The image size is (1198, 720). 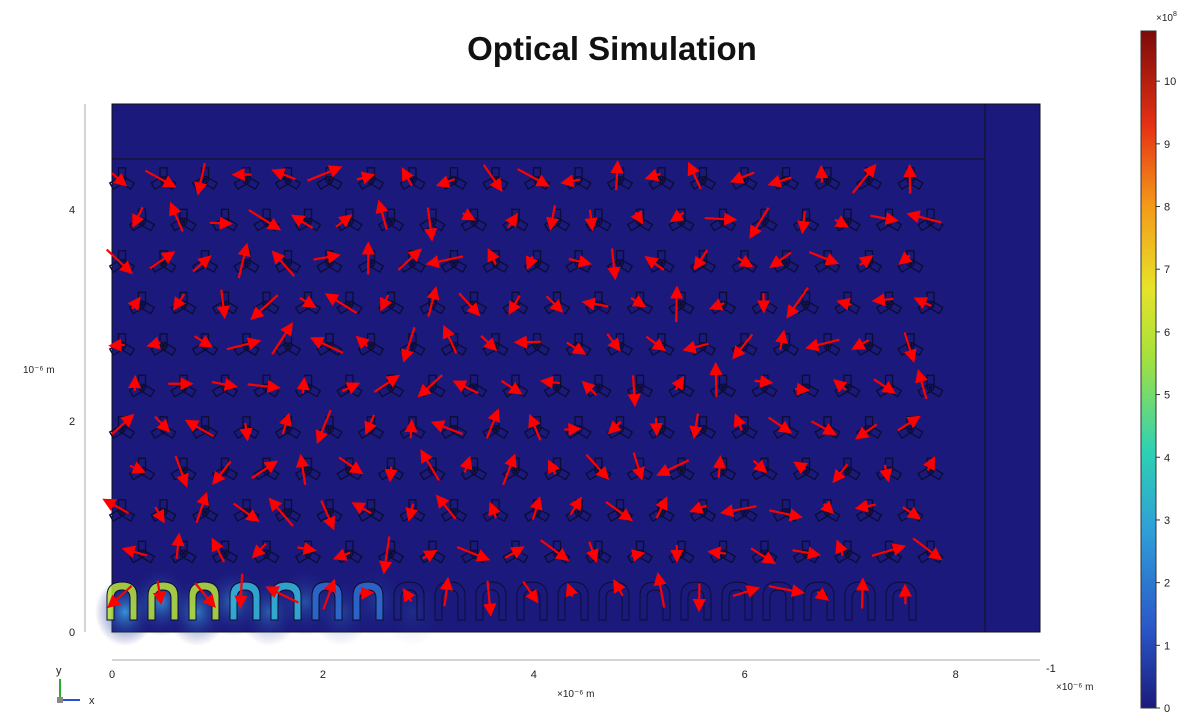 What do you see at coordinates (745, 675) in the screenshot?
I see `x-tick-label: 6` at bounding box center [745, 675].